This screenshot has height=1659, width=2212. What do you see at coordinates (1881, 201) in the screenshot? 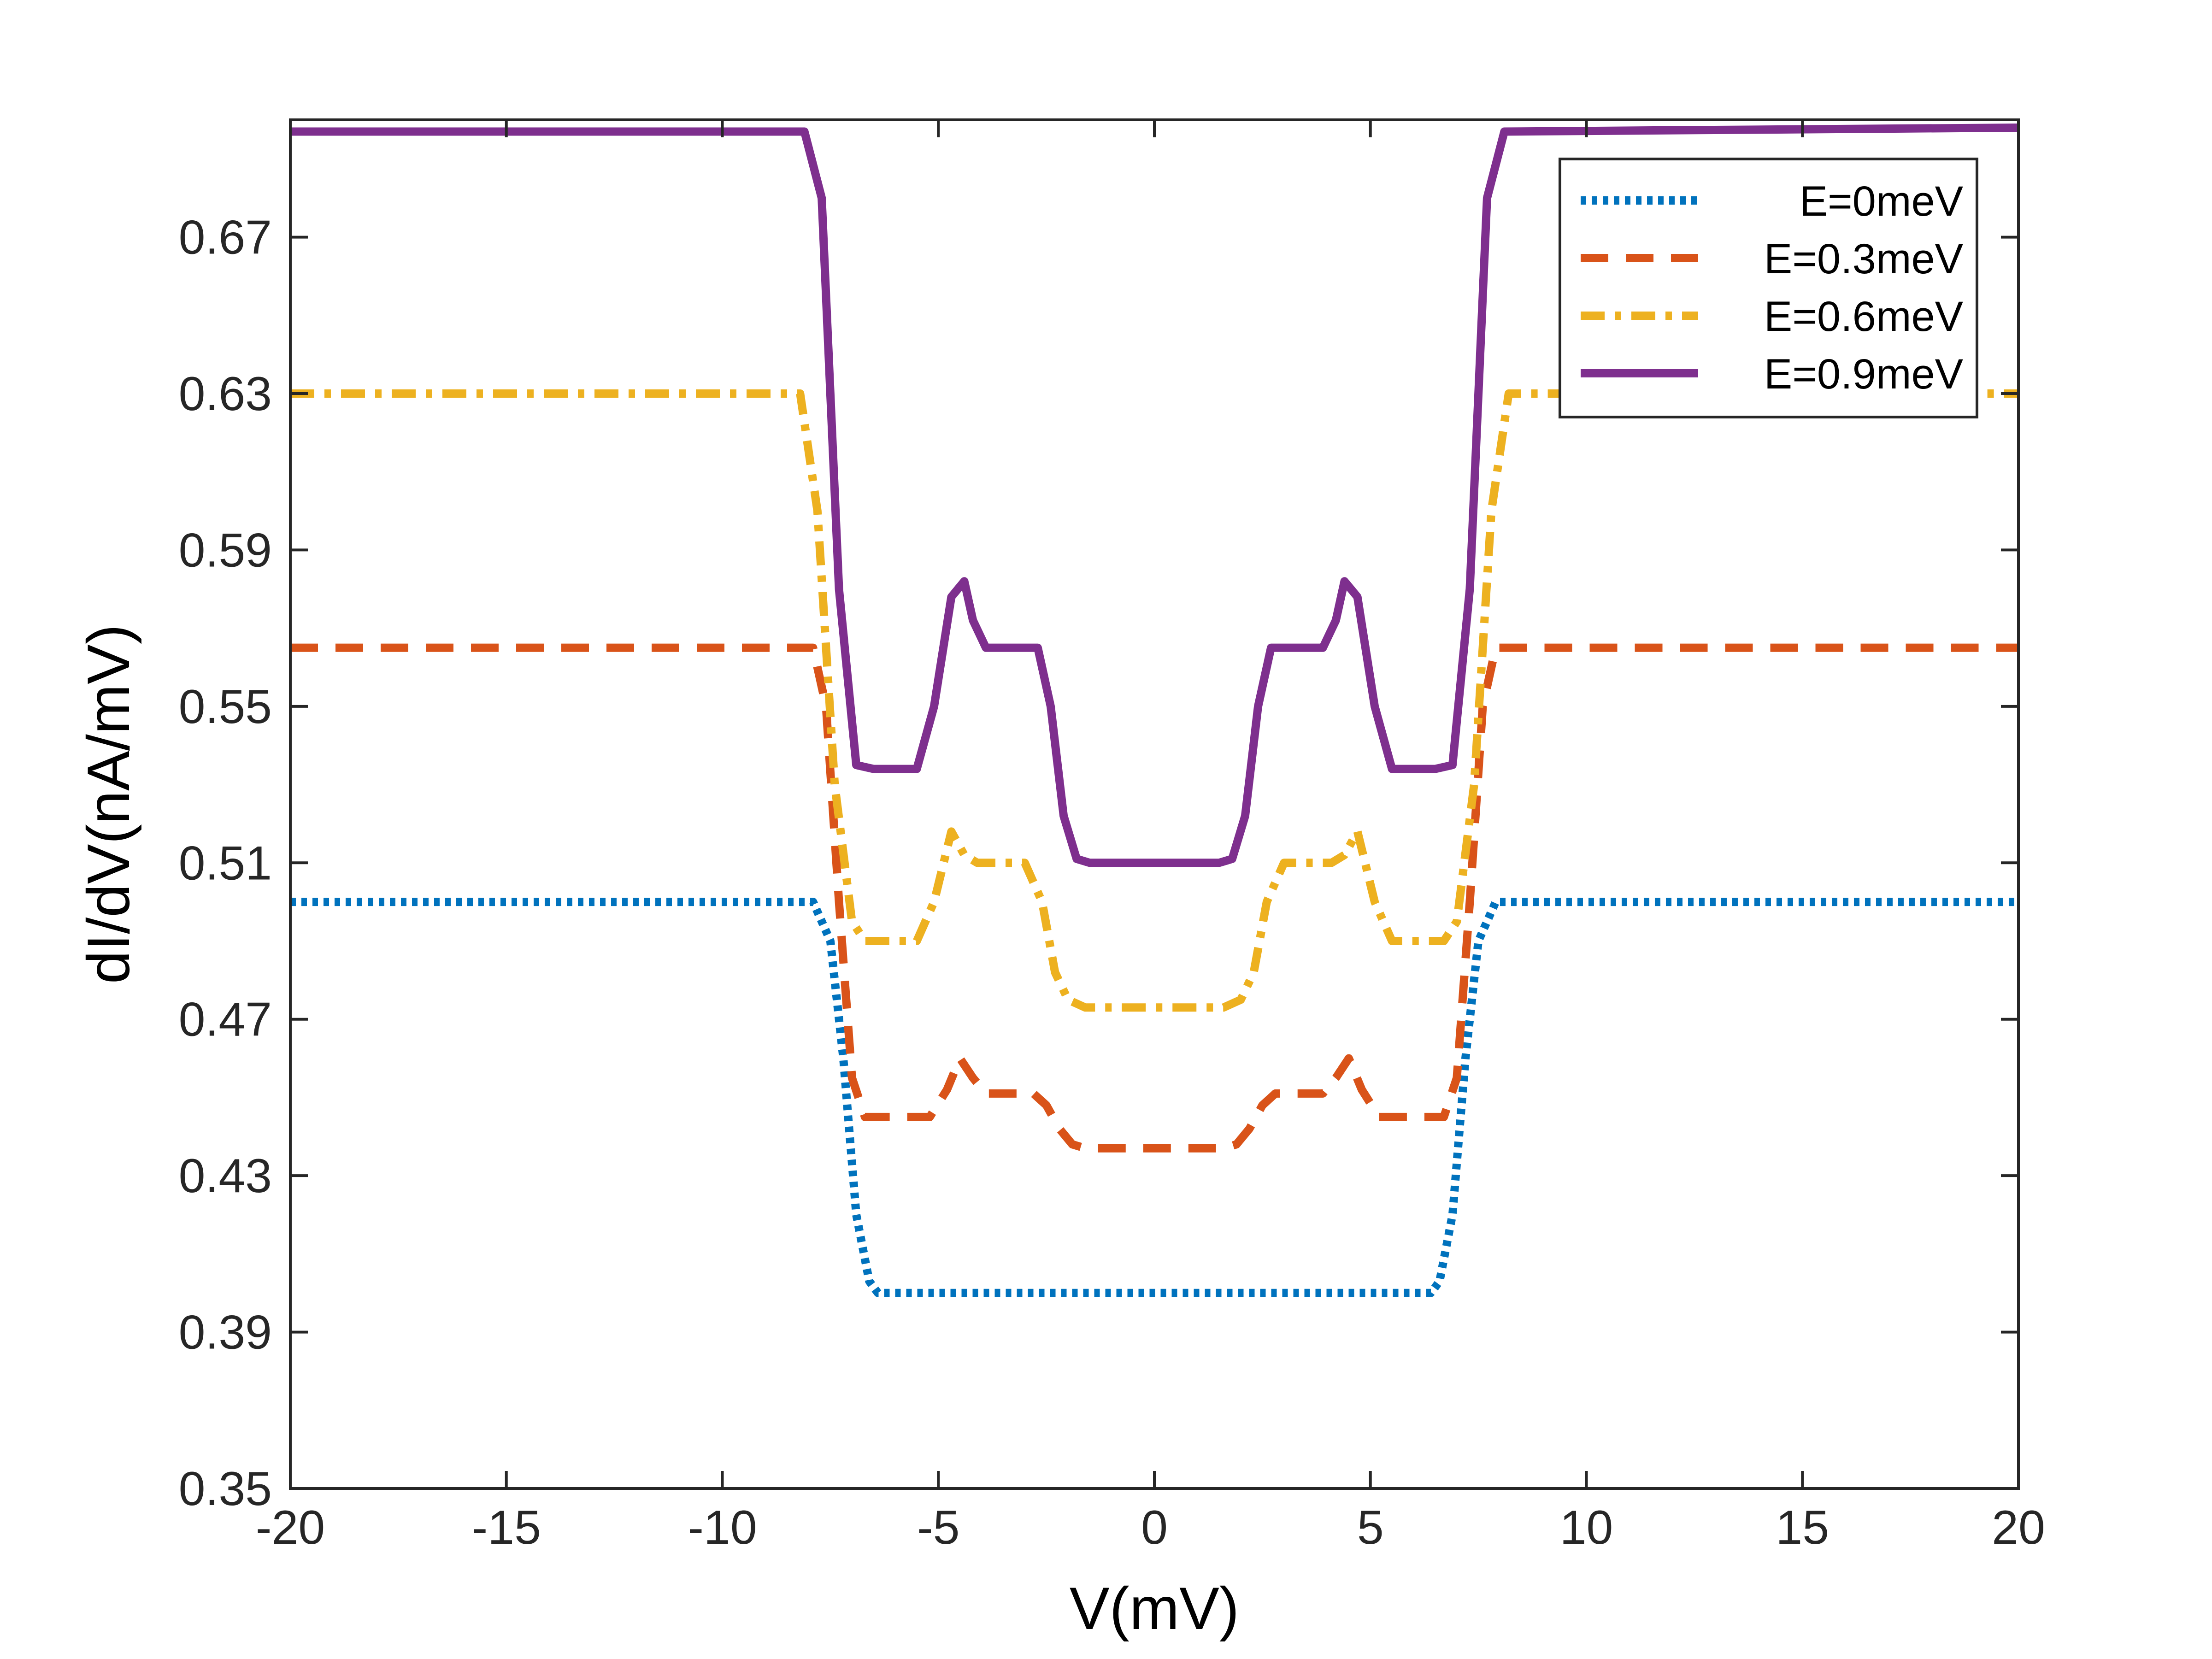
I see `legend-label-1: E=0meV` at bounding box center [1881, 201].